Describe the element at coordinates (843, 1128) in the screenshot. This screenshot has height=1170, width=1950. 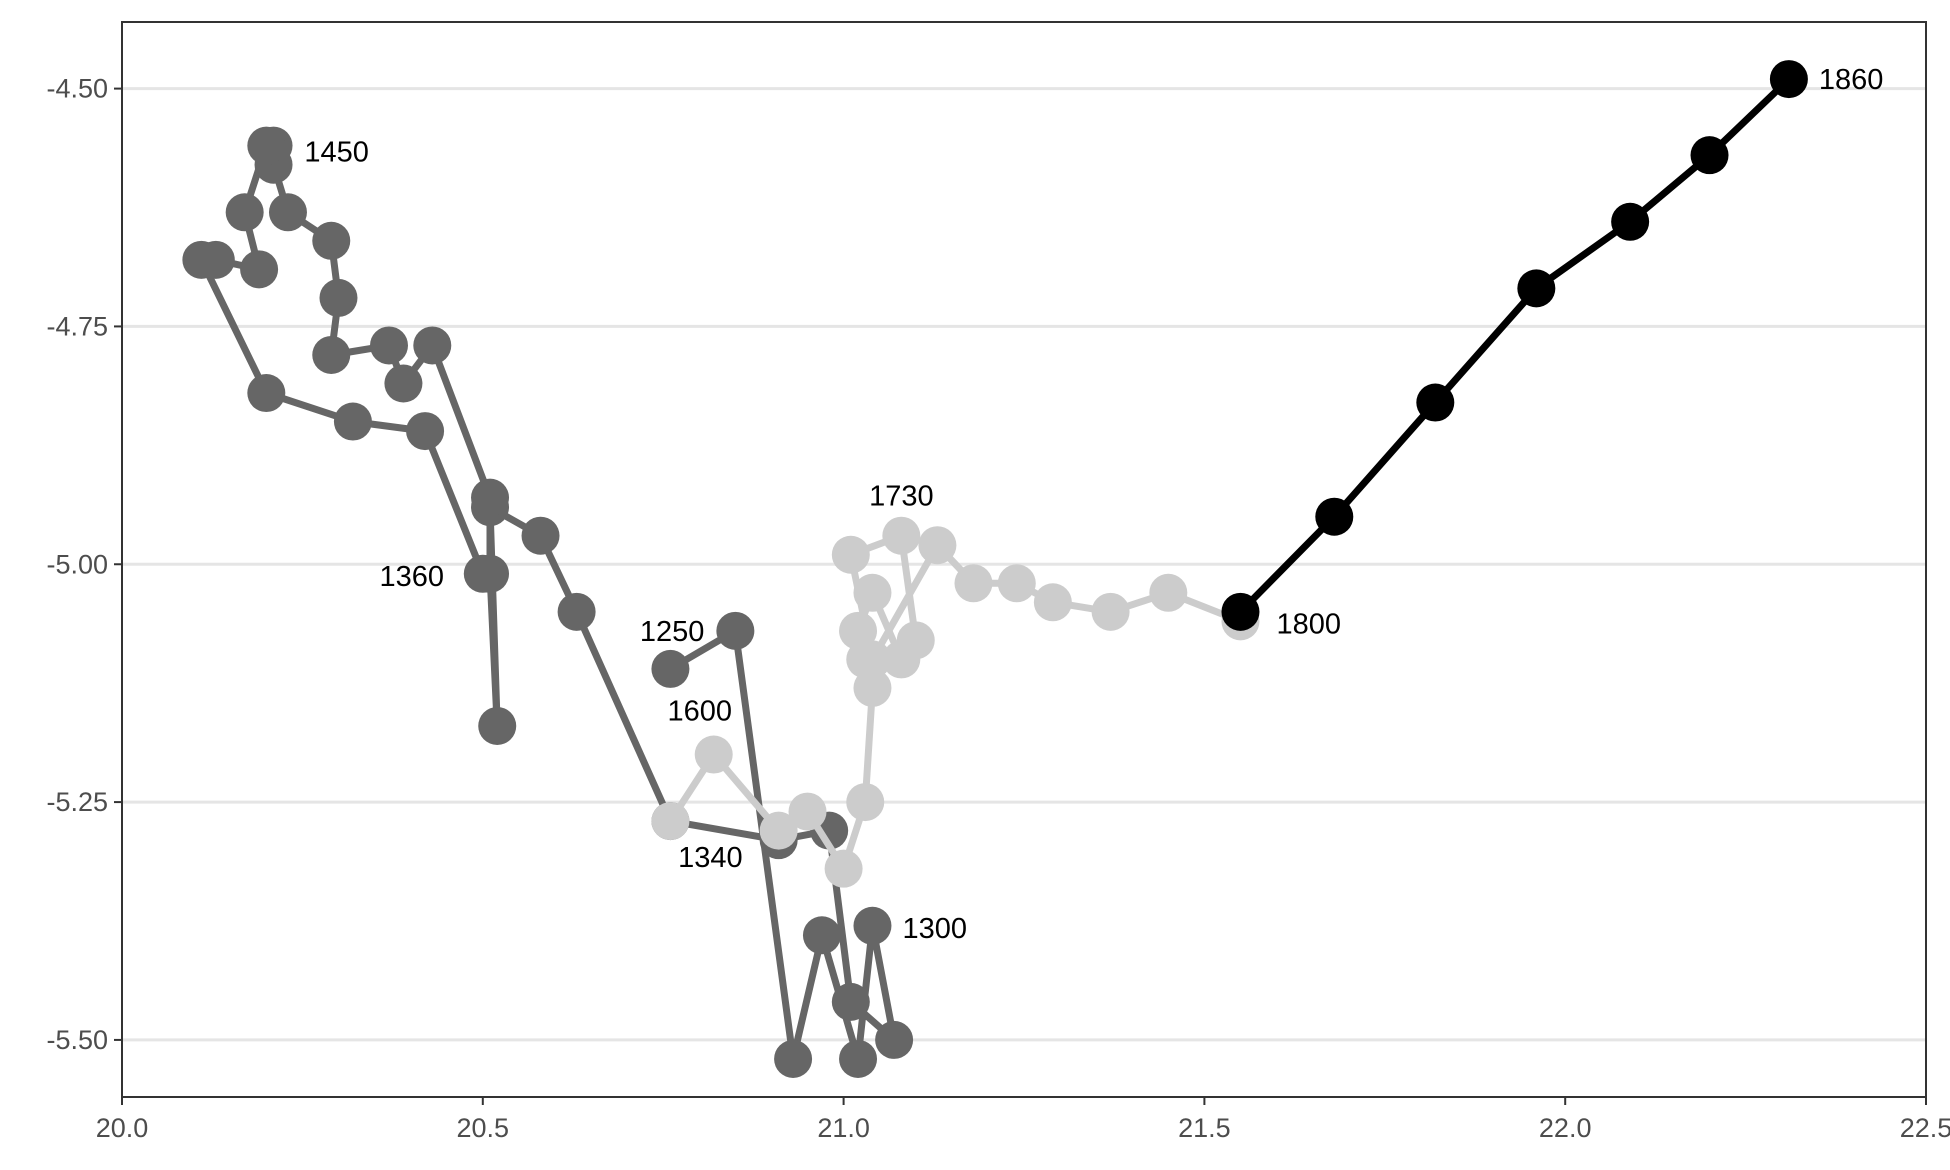
I see `x-tick-label: 21.0` at that location.